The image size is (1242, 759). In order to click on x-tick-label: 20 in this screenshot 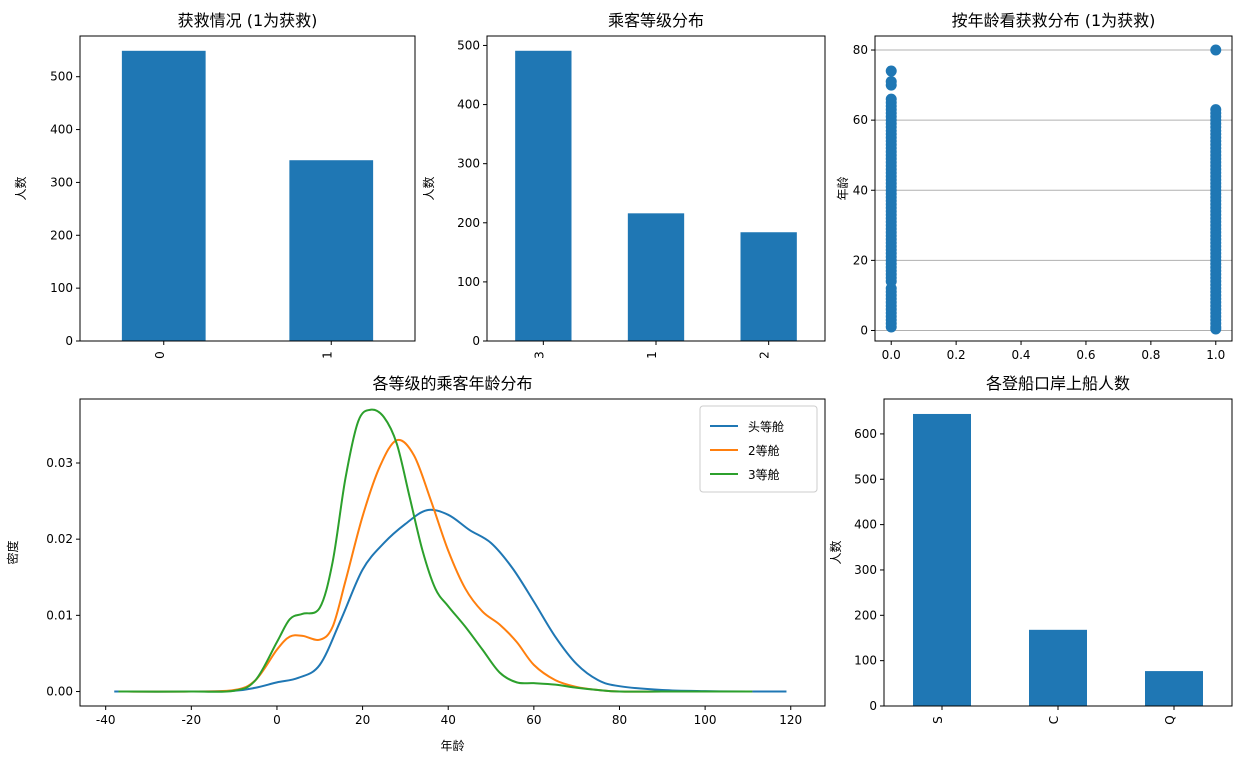, I will do `click(362, 720)`.